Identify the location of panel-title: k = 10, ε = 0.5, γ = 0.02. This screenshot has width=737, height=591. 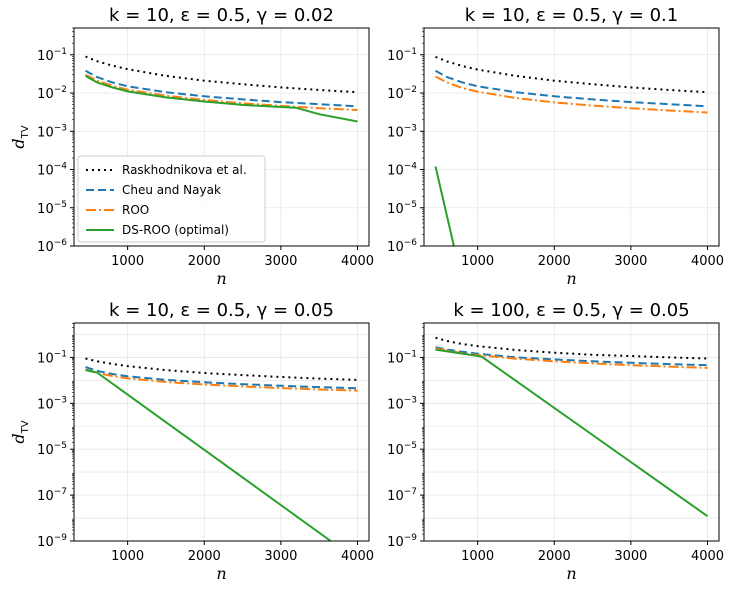
(221, 15).